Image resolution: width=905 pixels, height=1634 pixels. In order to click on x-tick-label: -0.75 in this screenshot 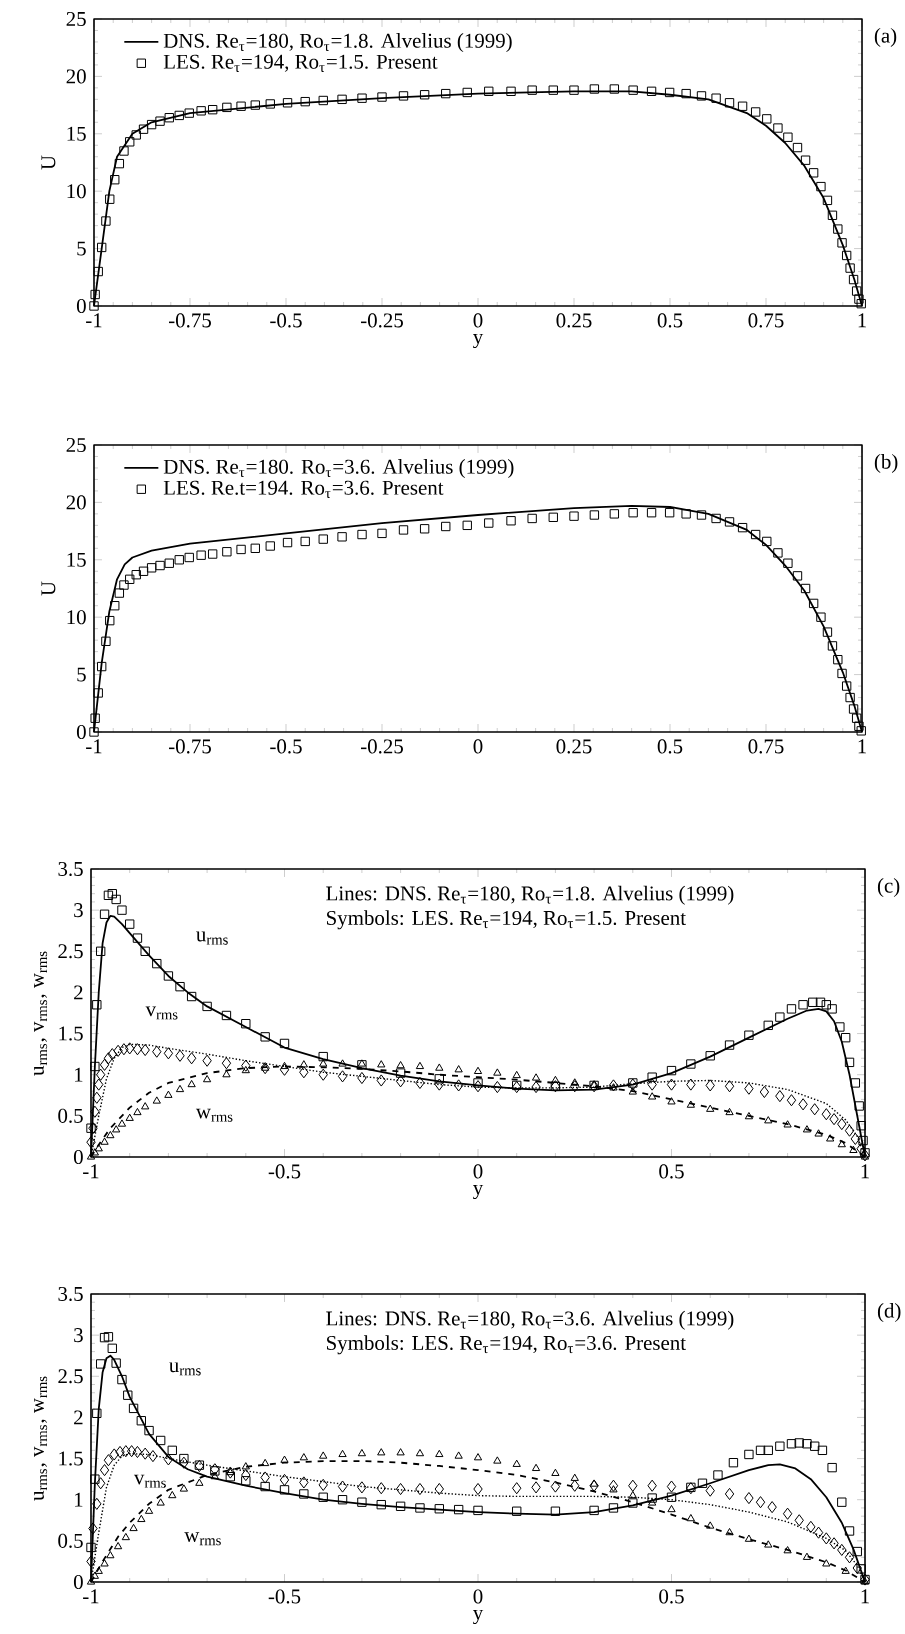, I will do `click(190, 746)`.